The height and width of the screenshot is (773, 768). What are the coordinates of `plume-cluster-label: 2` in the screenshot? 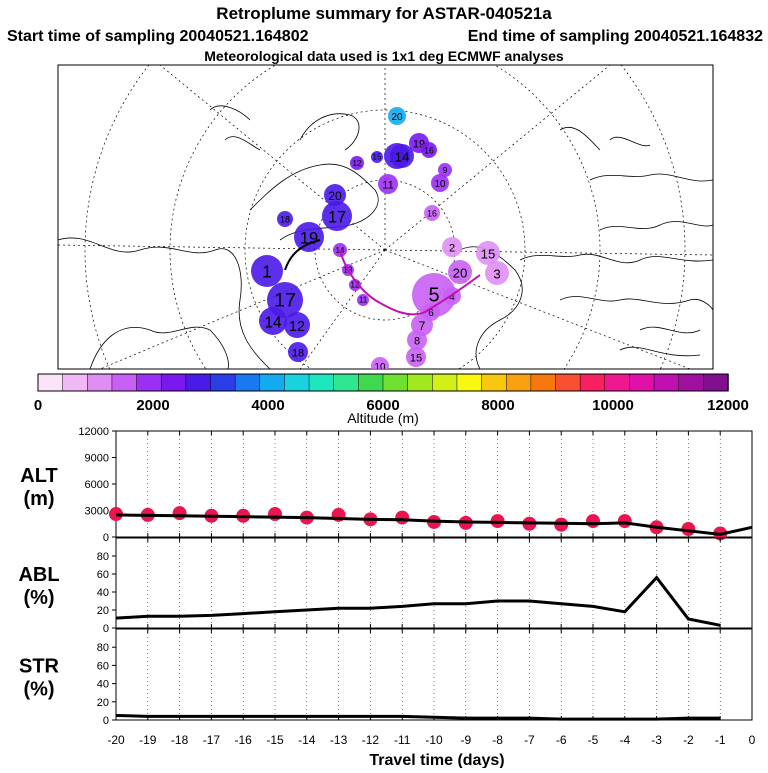 It's located at (452, 249).